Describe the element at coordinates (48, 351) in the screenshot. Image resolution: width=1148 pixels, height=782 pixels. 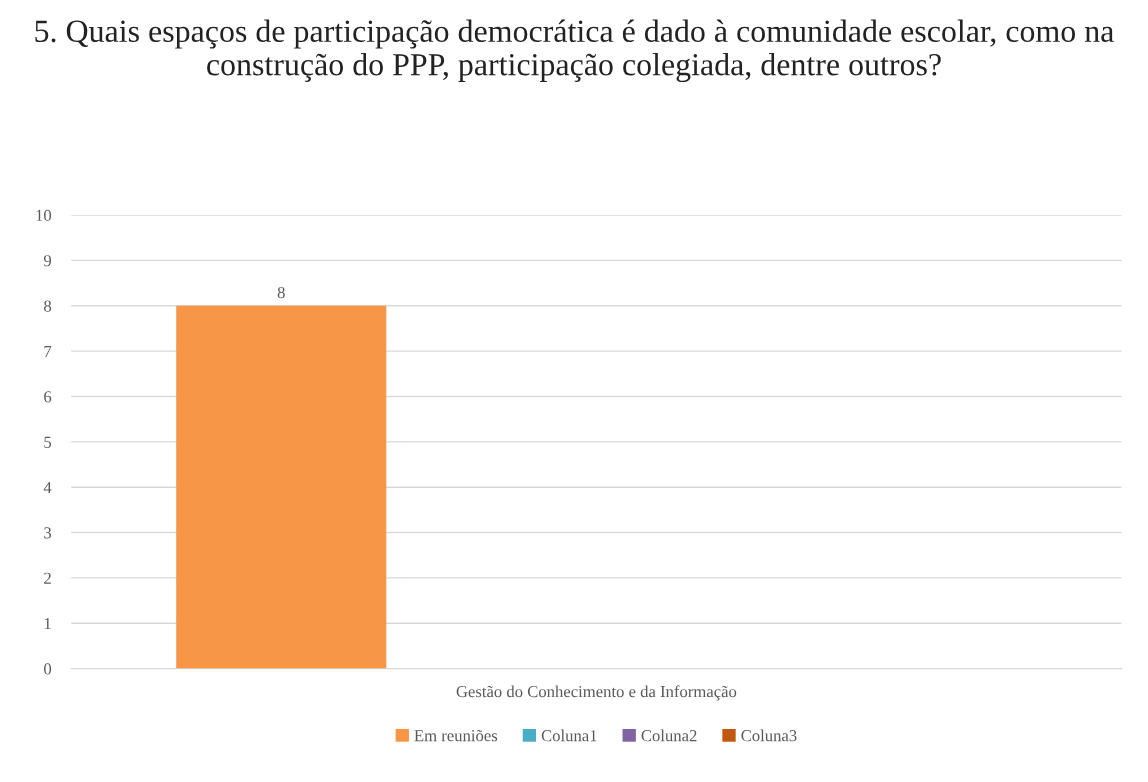
I see `y-tick-label: 7` at that location.